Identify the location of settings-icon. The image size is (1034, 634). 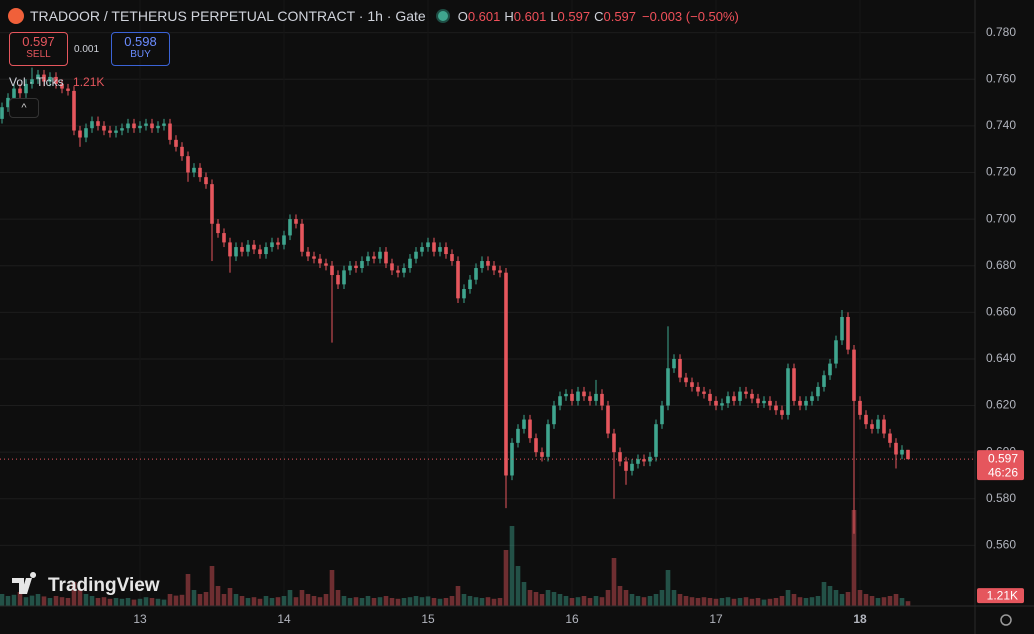
(1006, 620).